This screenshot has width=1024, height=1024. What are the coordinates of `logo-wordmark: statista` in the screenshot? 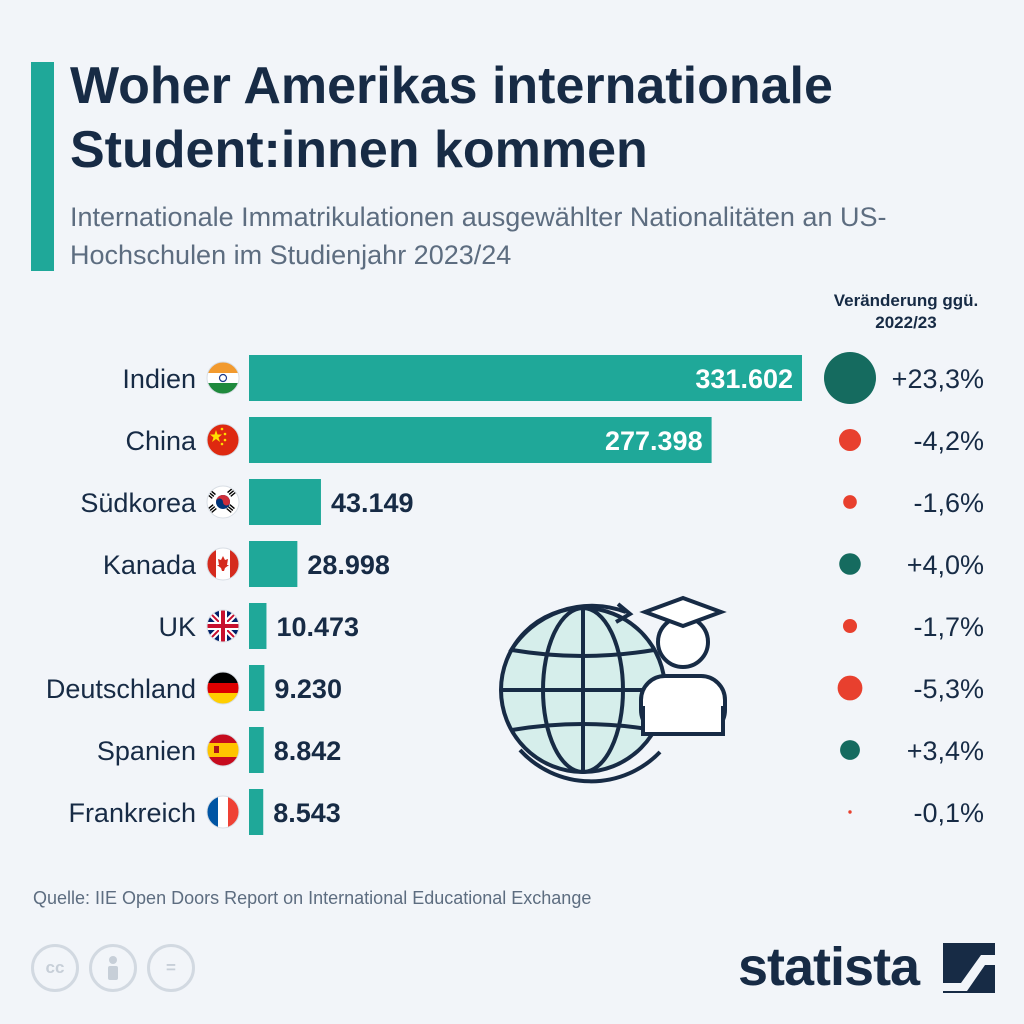 It's located at (829, 967).